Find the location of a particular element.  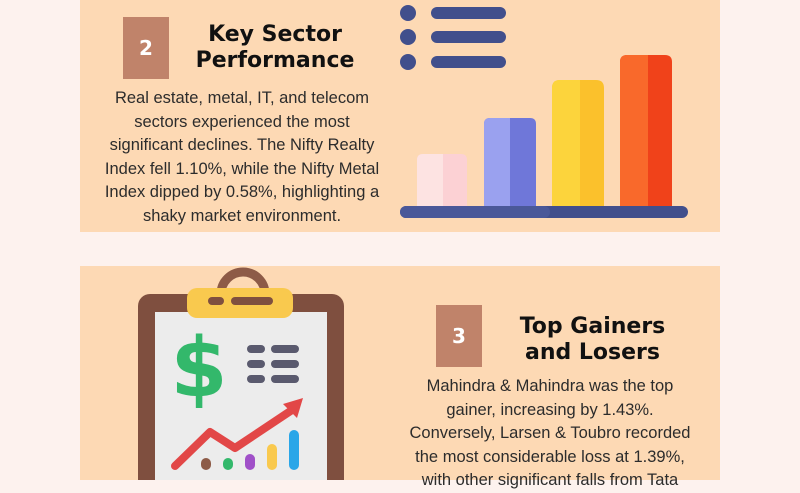

body-line: Index dipped by 0.58%, highlighting a is located at coordinates (242, 192).